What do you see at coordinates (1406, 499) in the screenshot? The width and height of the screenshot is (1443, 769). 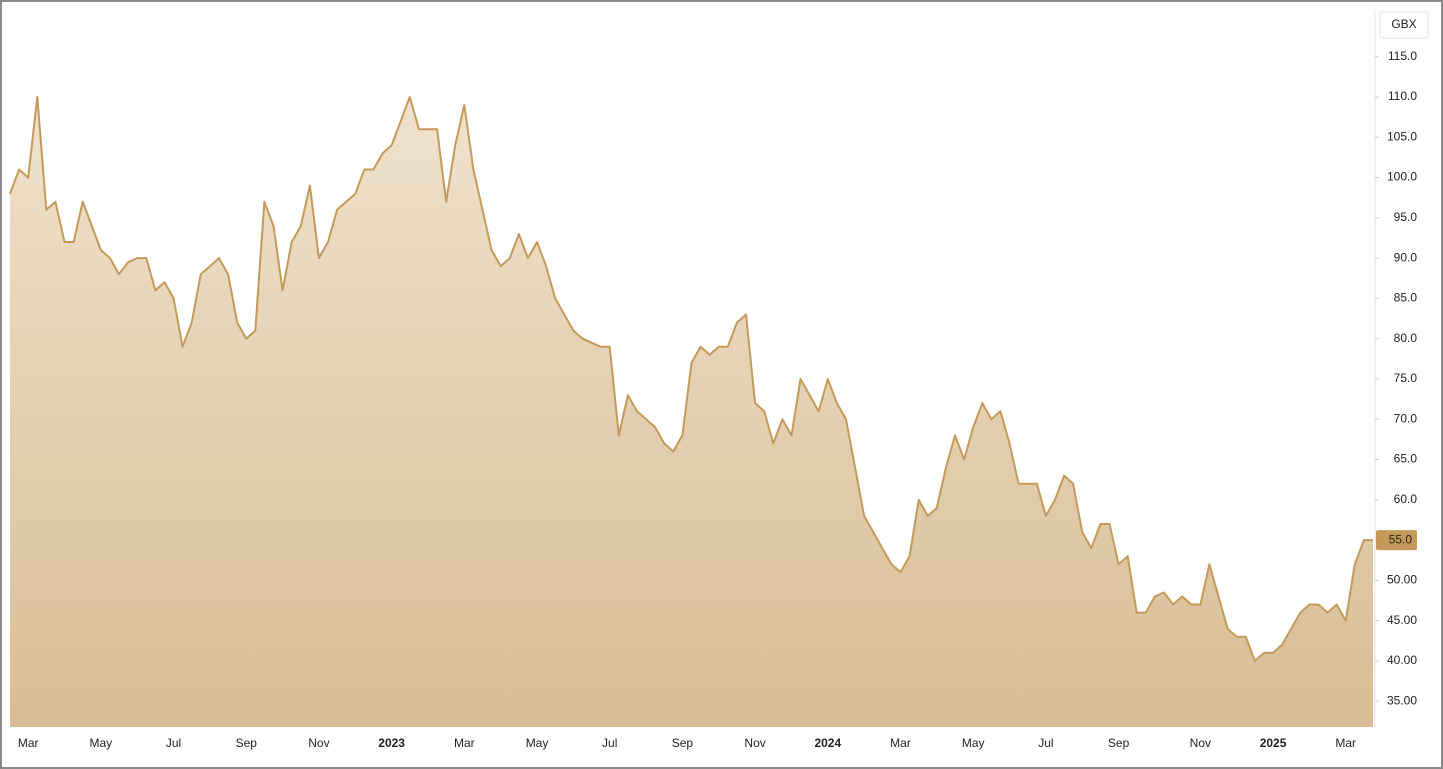 I see `y-tick-label: 60.0` at bounding box center [1406, 499].